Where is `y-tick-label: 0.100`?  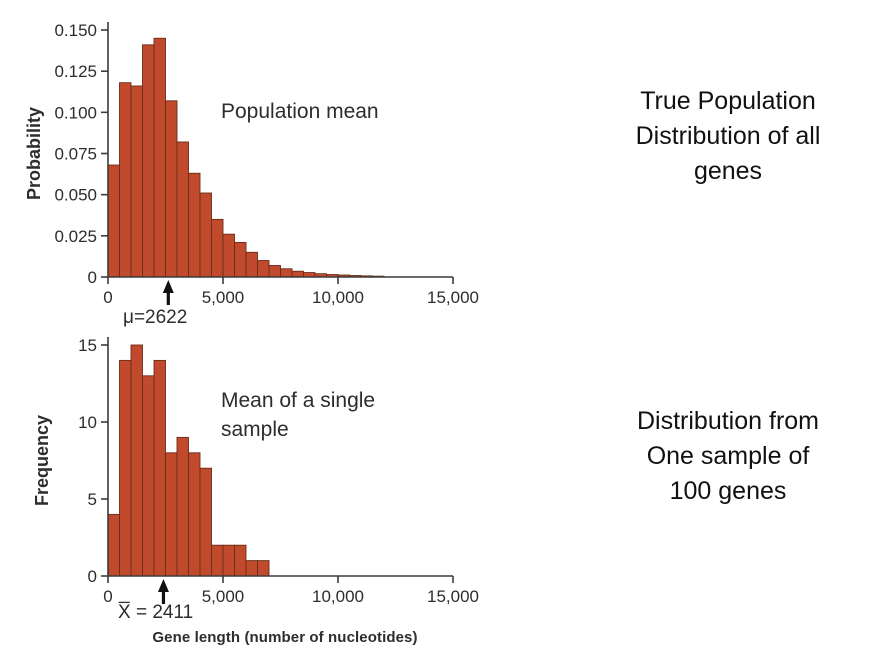
y-tick-label: 0.100 is located at coordinates (75, 112).